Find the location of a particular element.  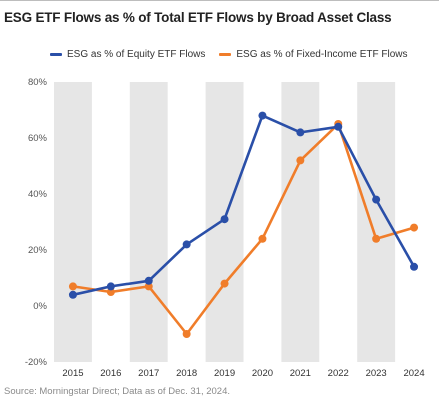

y-tick-label: 80% is located at coordinates (38, 82).